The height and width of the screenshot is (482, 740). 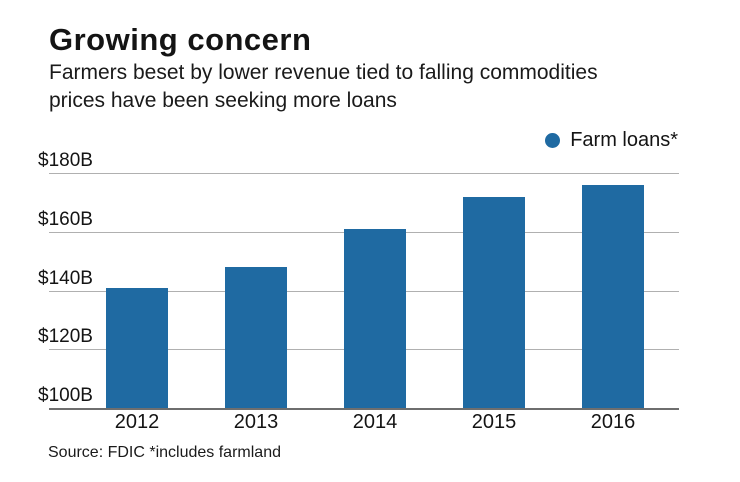 What do you see at coordinates (223, 100) in the screenshot?
I see `chart-subtitle-line-2: prices have been seeking more loans` at bounding box center [223, 100].